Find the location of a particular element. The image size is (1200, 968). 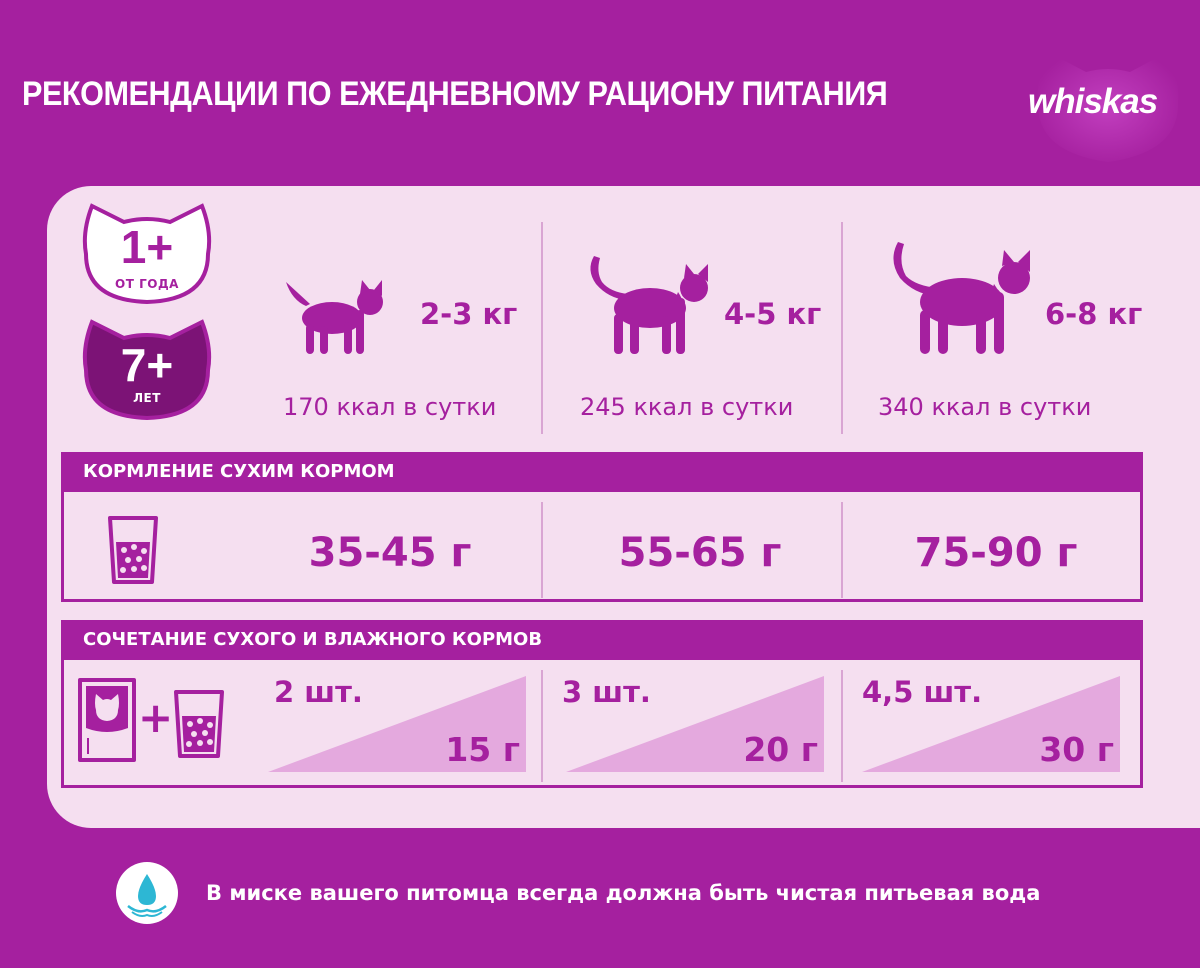

combined-feeding-heading: СОЧЕТАНИЕ СУХОГО И ВЛАЖНОГО КОРМОВ is located at coordinates (602, 640).